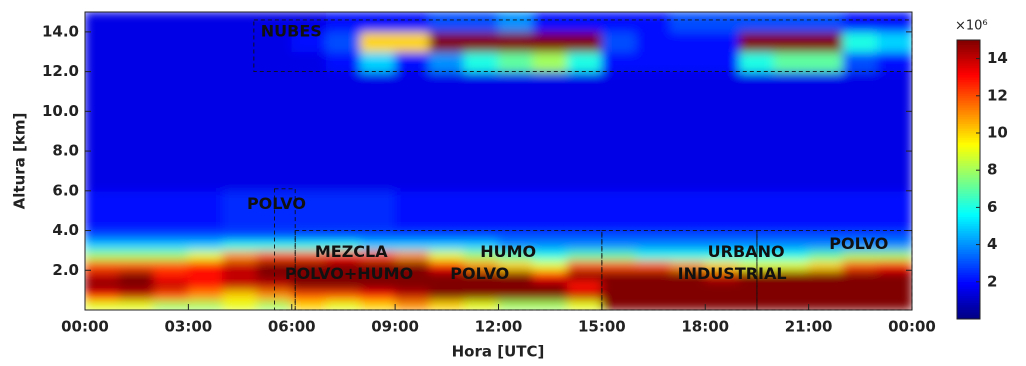 This screenshot has height=366, width=1026. What do you see at coordinates (997, 58) in the screenshot?
I see `colorbar-tick-label: 14` at bounding box center [997, 58].